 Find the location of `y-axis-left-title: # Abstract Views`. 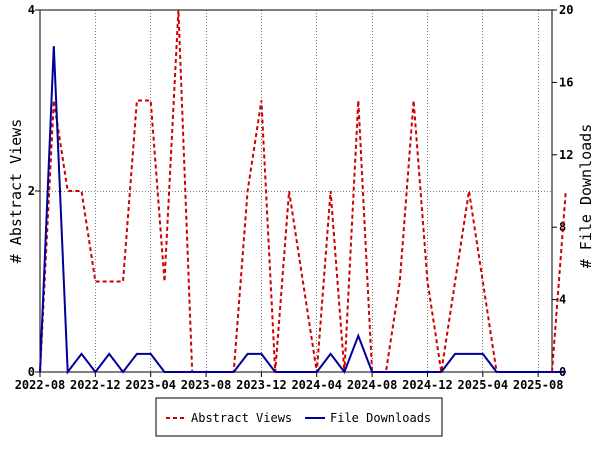

y-axis-left-title: # Abstract Views is located at coordinates (16, 191).